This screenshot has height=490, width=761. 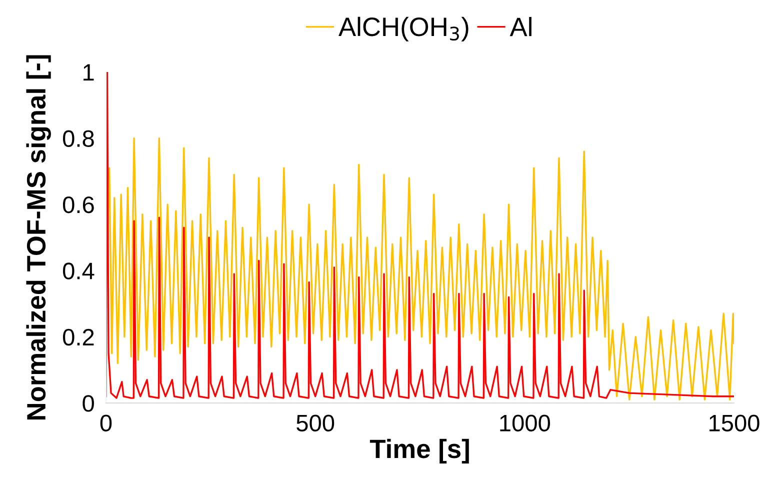 What do you see at coordinates (106, 423) in the screenshot?
I see `x-tick-label: 0` at bounding box center [106, 423].